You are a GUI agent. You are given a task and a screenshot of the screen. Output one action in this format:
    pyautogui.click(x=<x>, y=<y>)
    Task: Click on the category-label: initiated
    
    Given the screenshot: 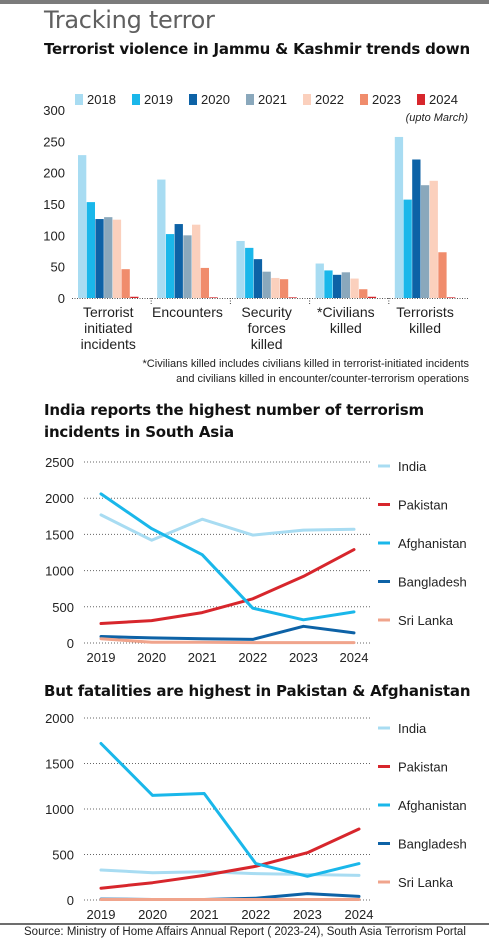 What is the action you would take?
    pyautogui.click(x=108, y=328)
    